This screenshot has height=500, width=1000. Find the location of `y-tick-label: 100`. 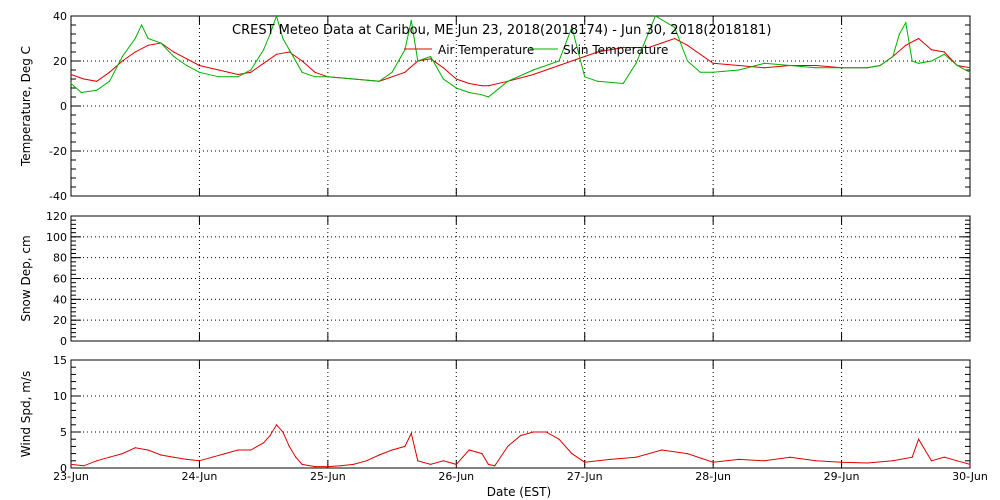

y-tick-label: 100 is located at coordinates (56, 237).